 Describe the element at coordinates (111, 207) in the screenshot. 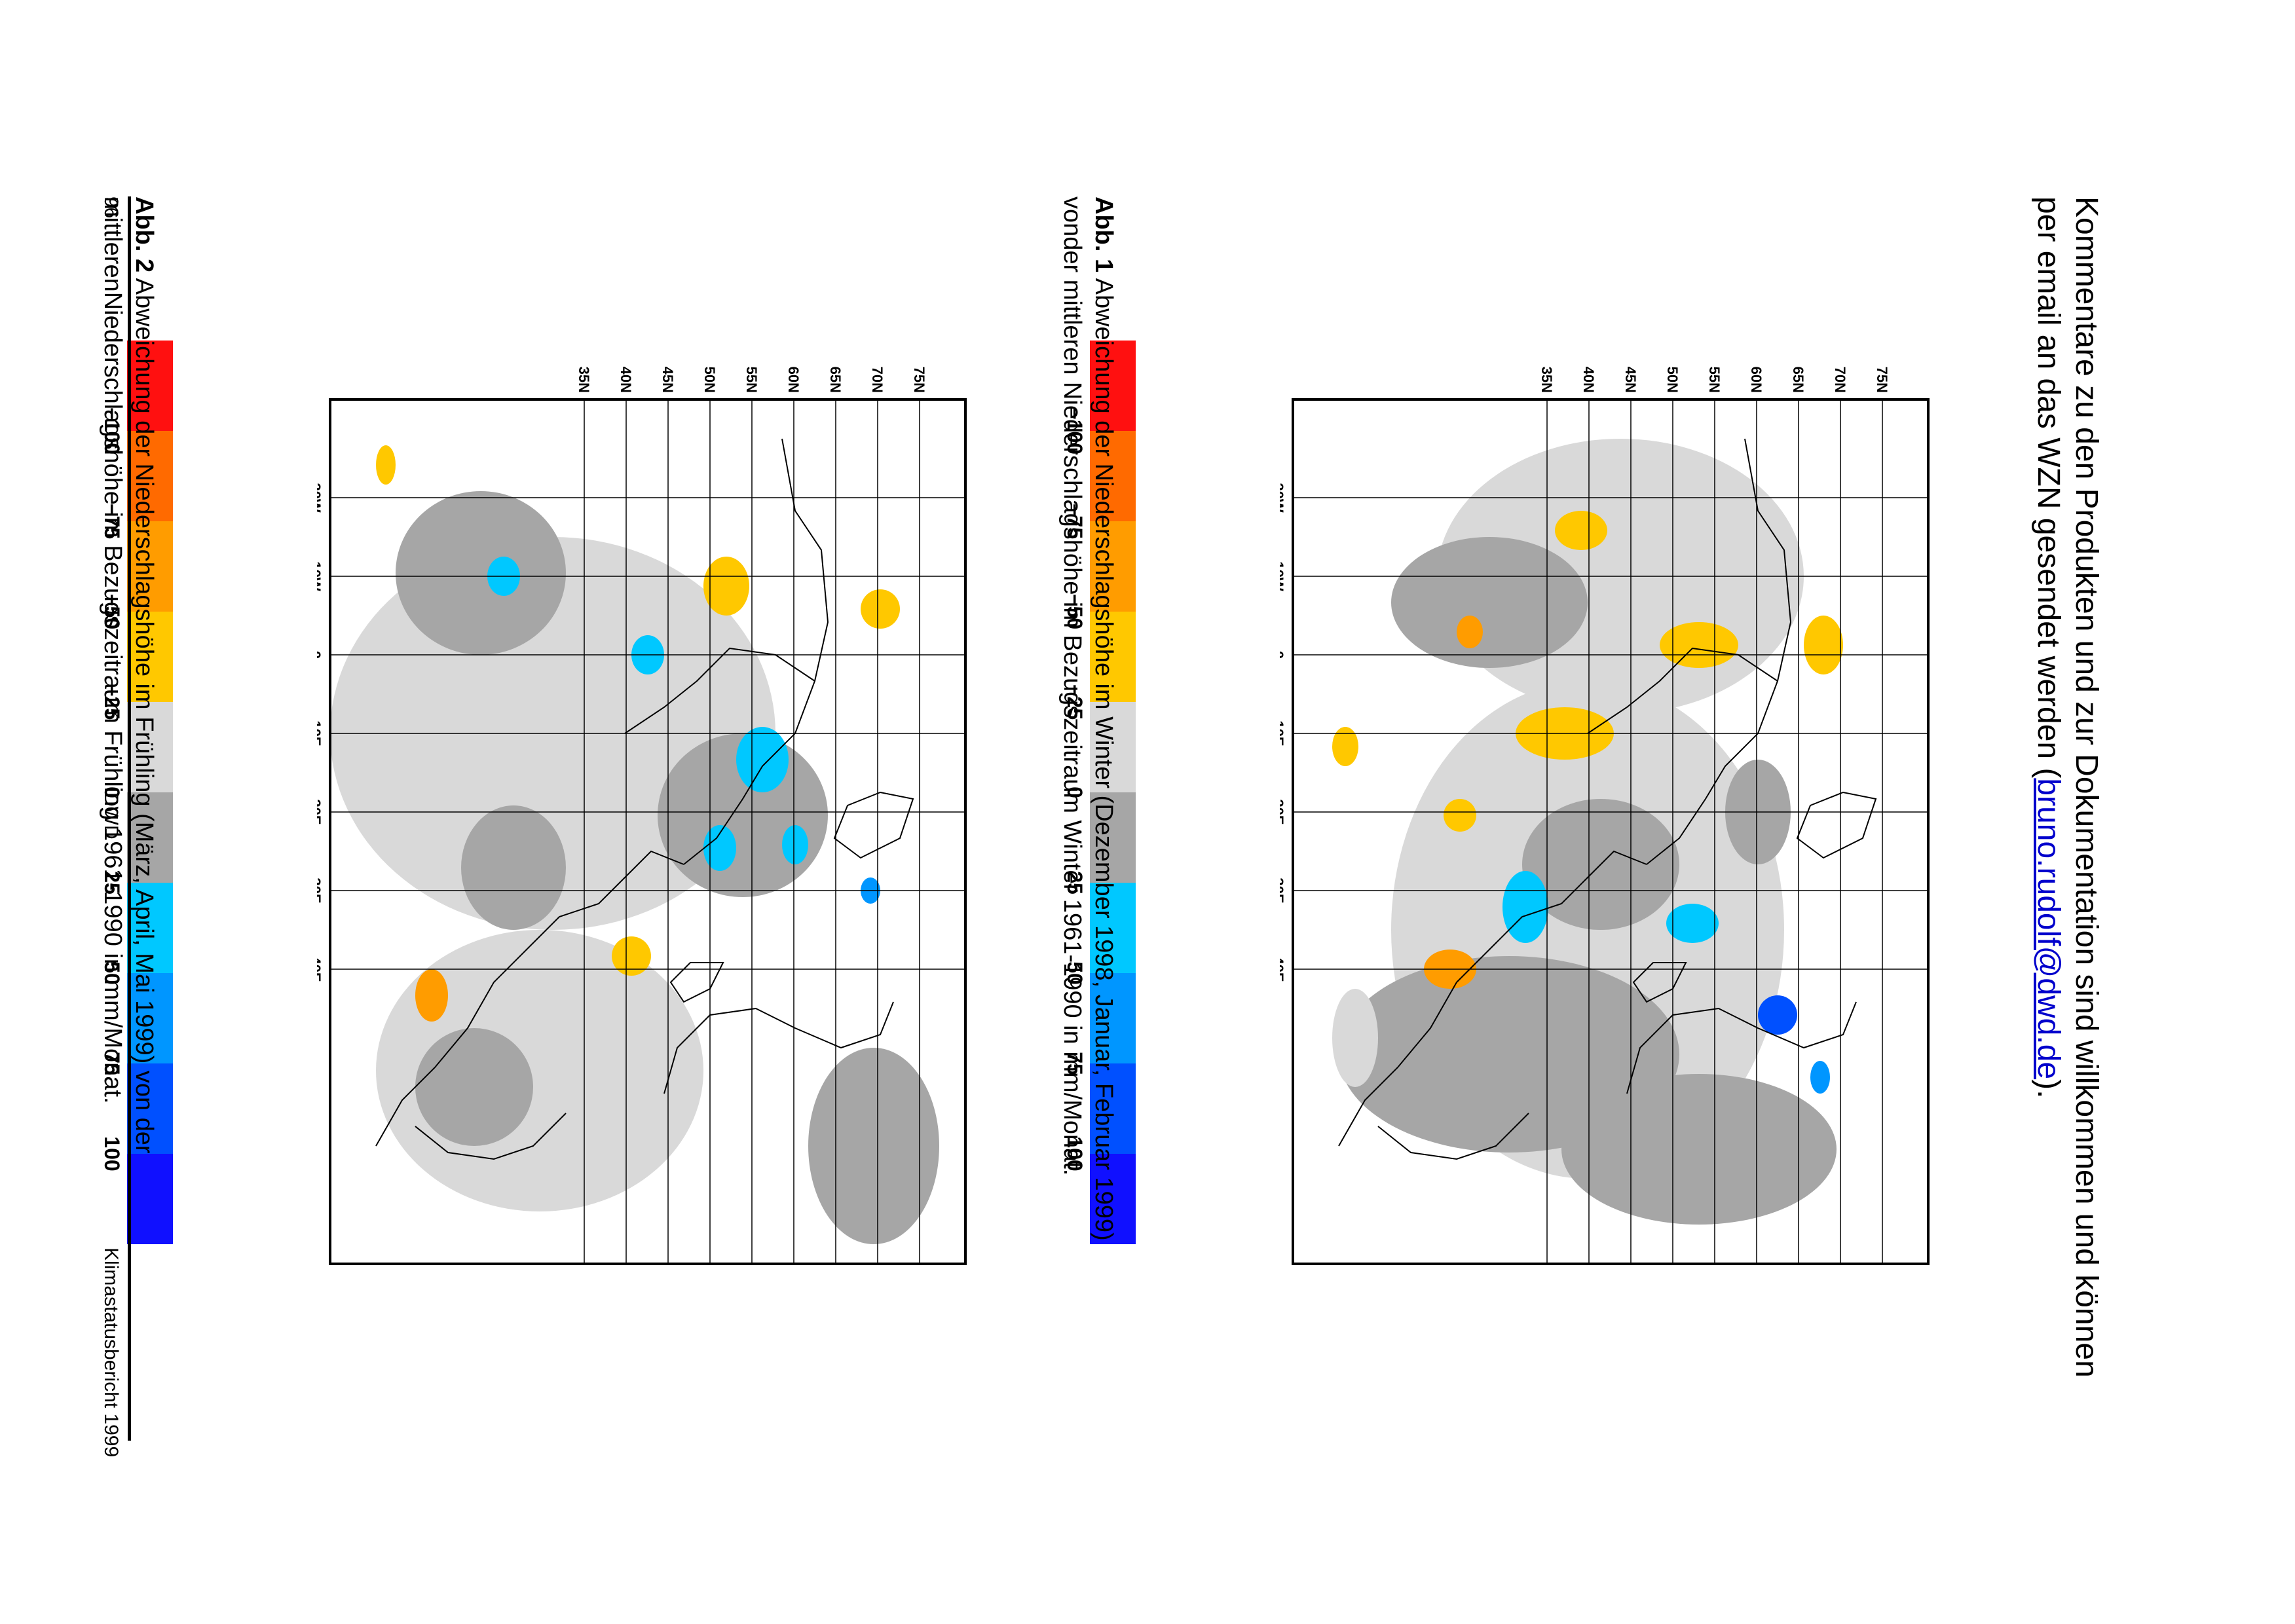

I see `page-number: 96` at that location.